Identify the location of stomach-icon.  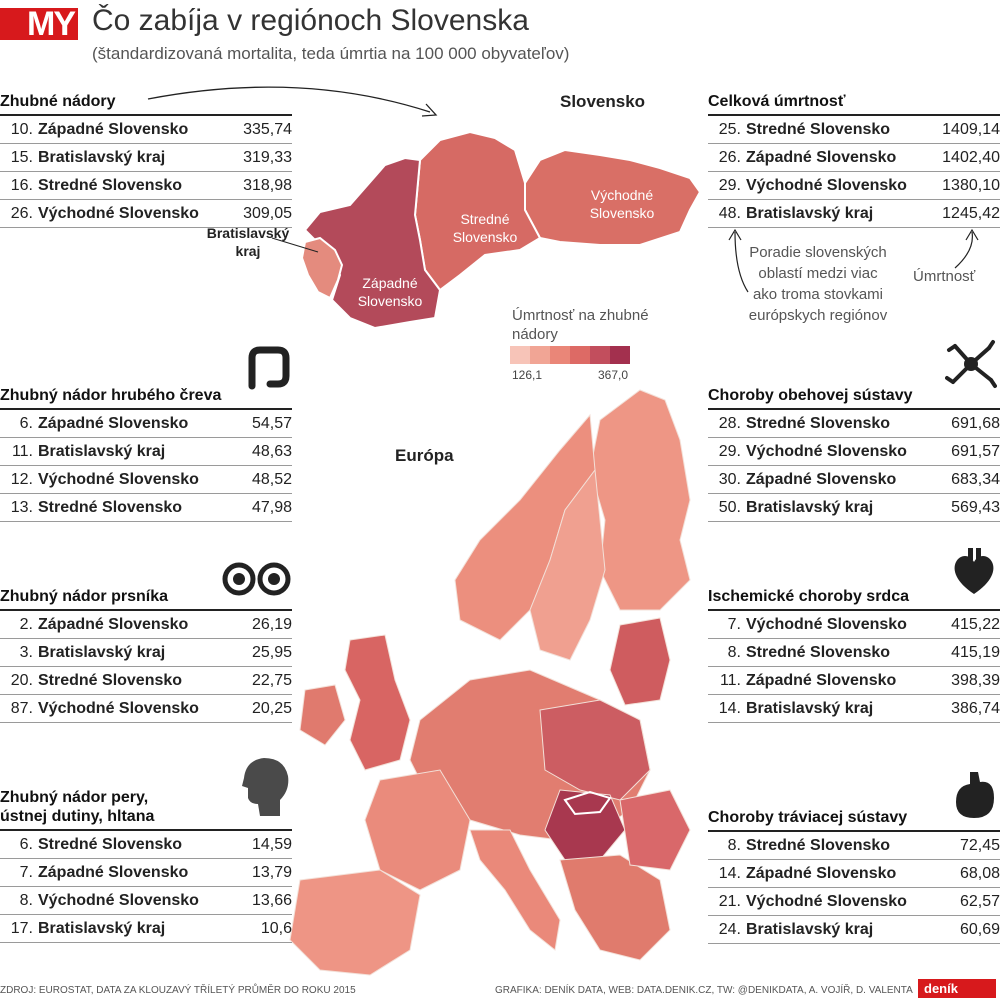
(975, 795).